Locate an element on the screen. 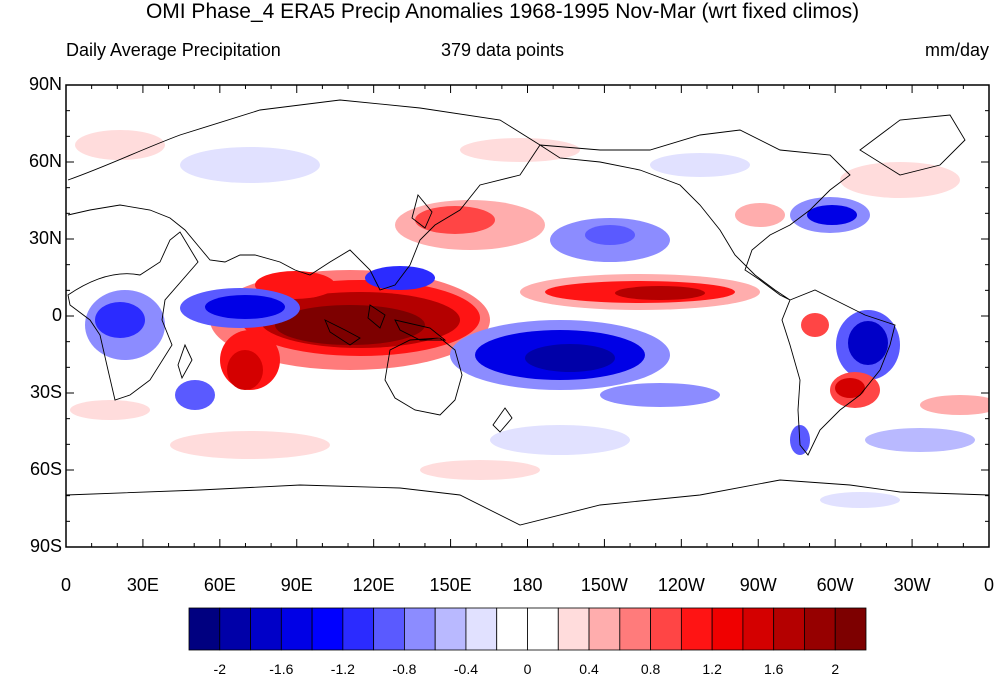 The image size is (1005, 677). lon-tick-label: 150E is located at coordinates (450, 585).